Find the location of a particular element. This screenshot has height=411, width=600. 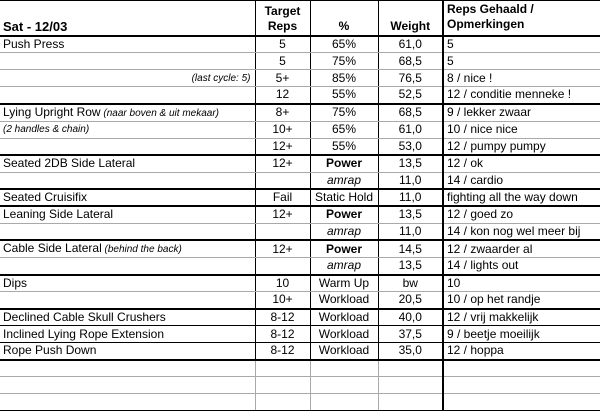

exercise-cell: Push Press is located at coordinates (127, 44).